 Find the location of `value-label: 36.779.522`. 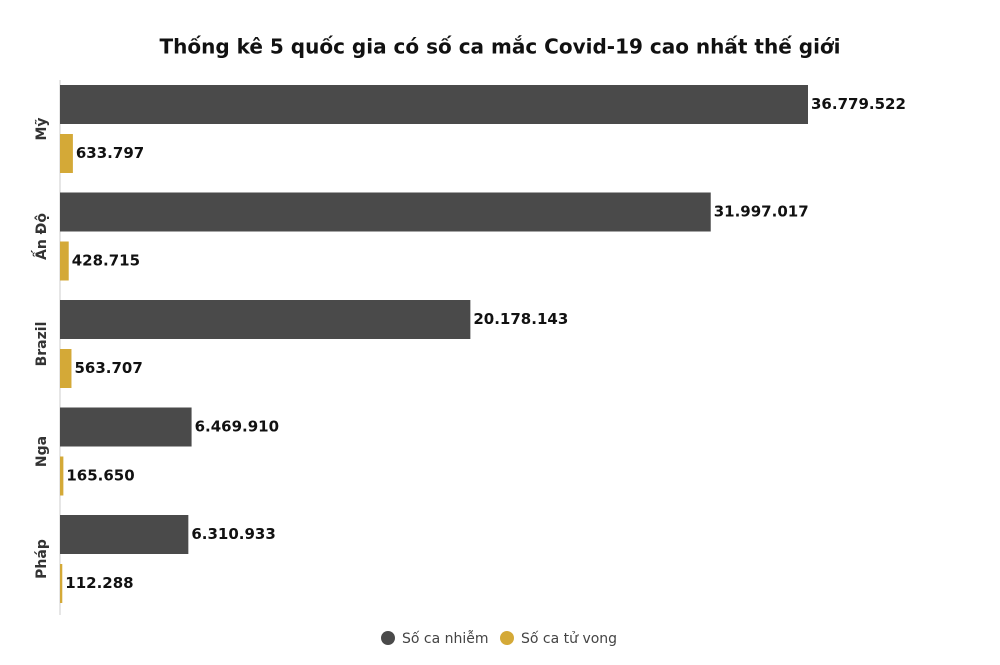

value-label: 36.779.522 is located at coordinates (858, 104).